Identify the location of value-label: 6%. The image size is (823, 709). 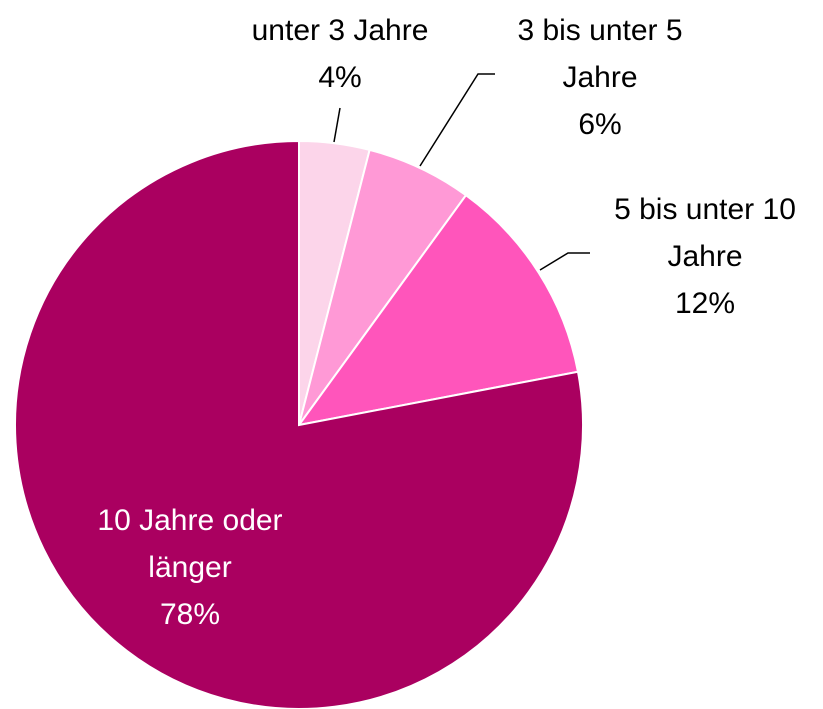
(600, 124).